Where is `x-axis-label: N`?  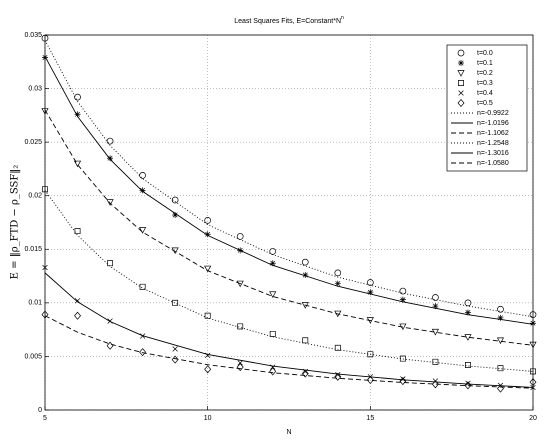
x-axis-label: N is located at coordinates (288, 432).